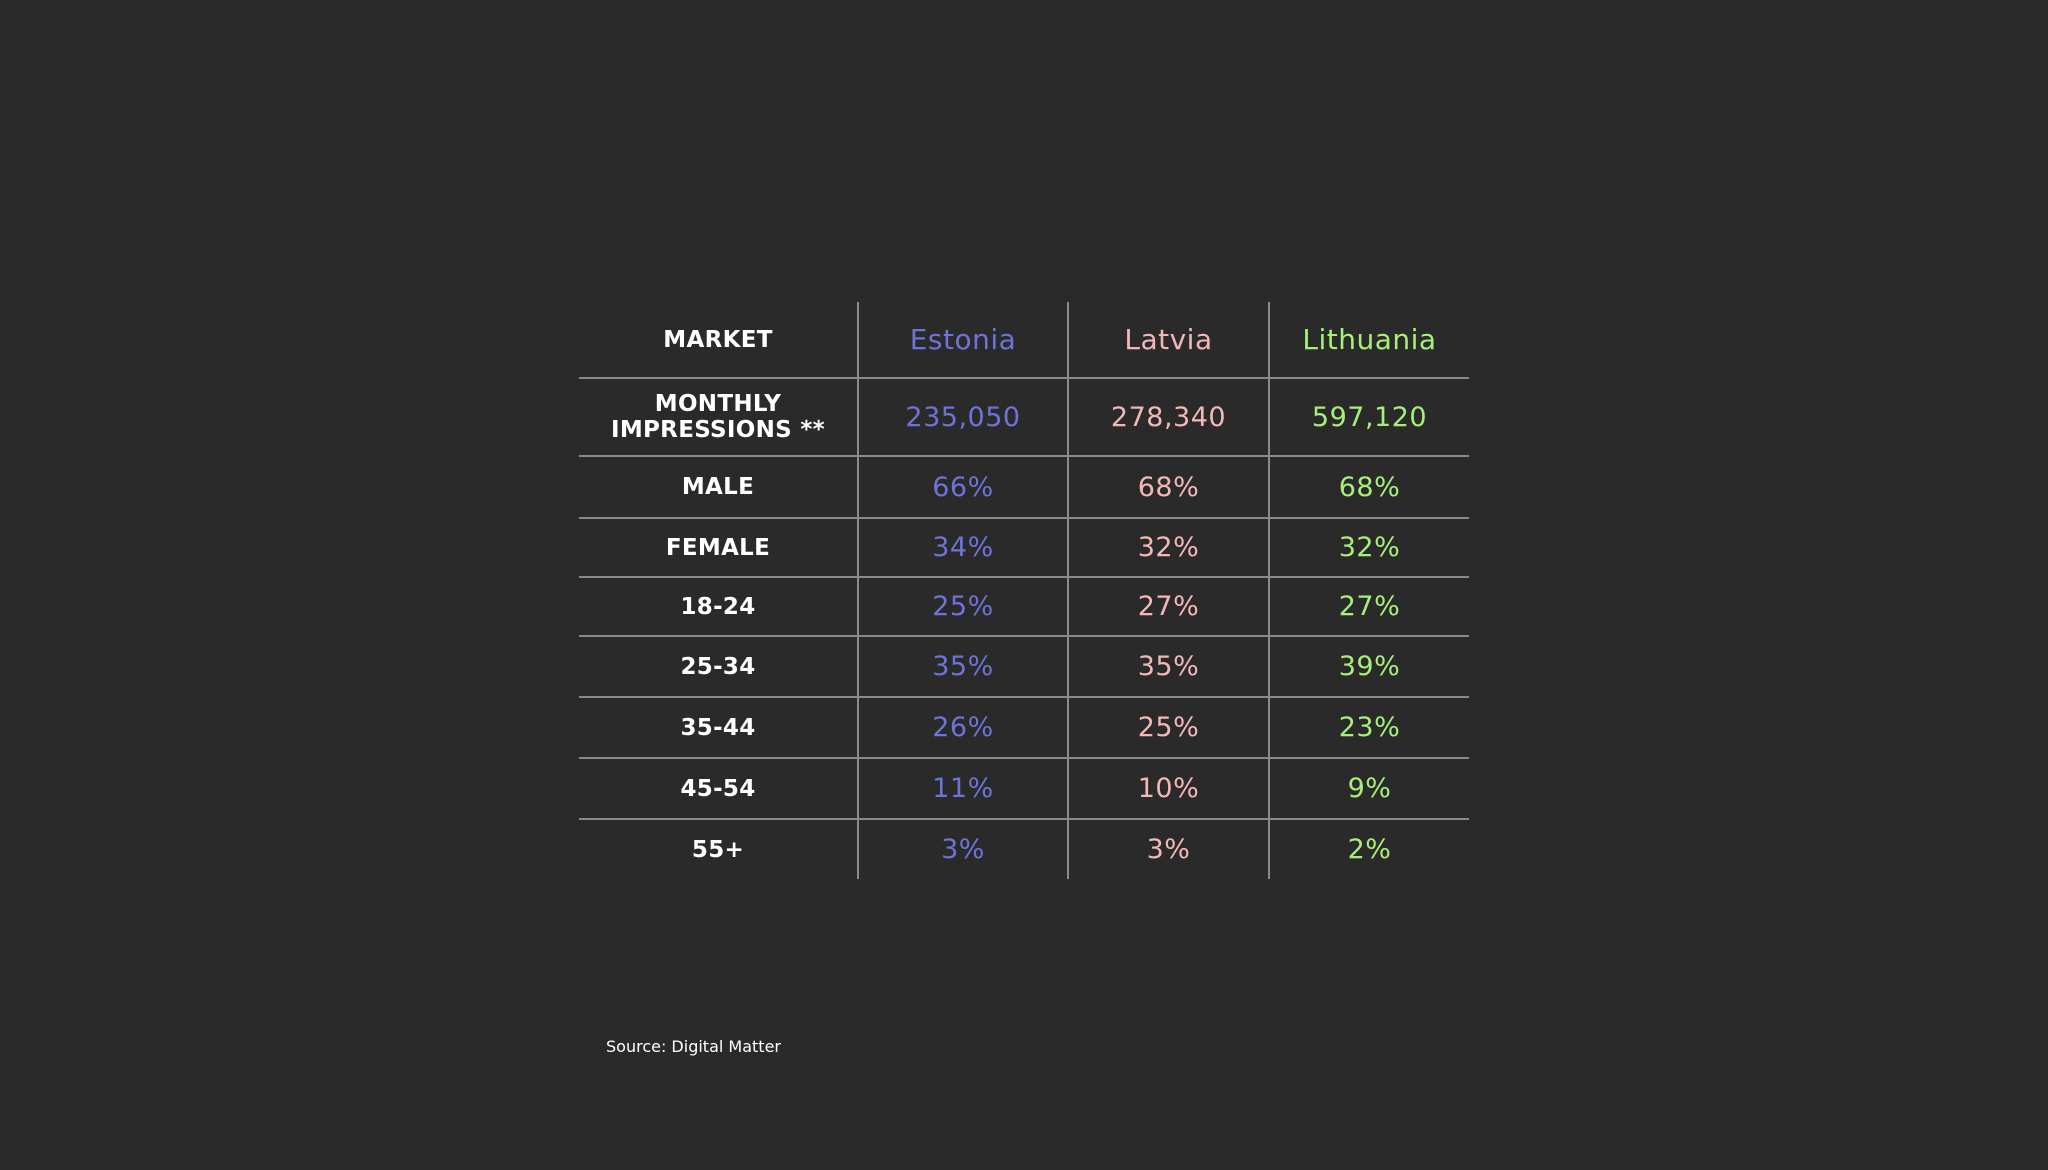 The width and height of the screenshot is (2048, 1170). Describe the element at coordinates (1368, 726) in the screenshot. I see `cell-lithuania-35-44: 23%` at that location.